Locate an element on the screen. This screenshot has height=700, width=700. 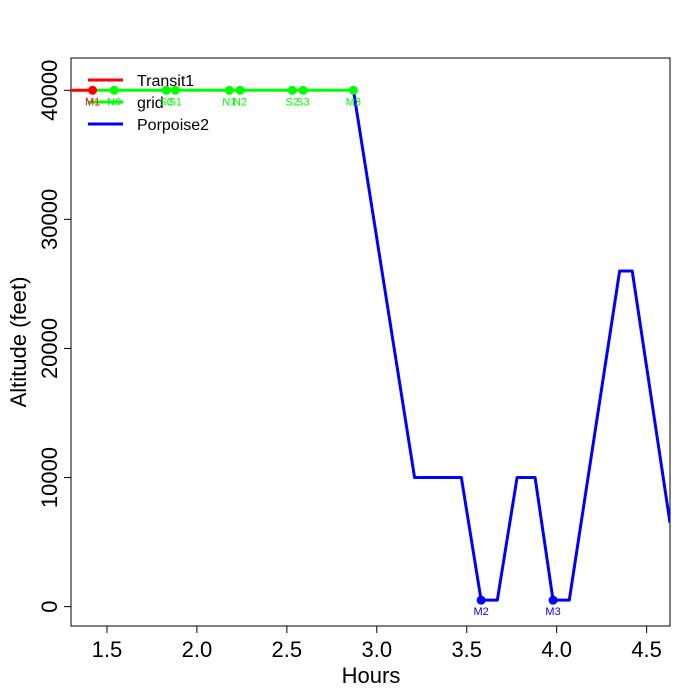
point-label: S3 is located at coordinates (302, 102).